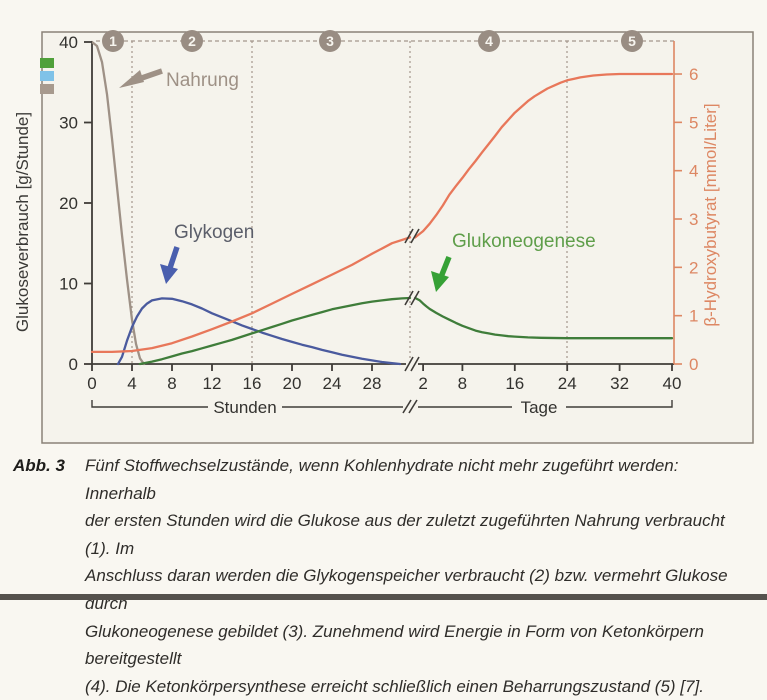 The image size is (767, 700). Describe the element at coordinates (244, 407) in the screenshot. I see `hours-bracket-label: Stunden` at that location.